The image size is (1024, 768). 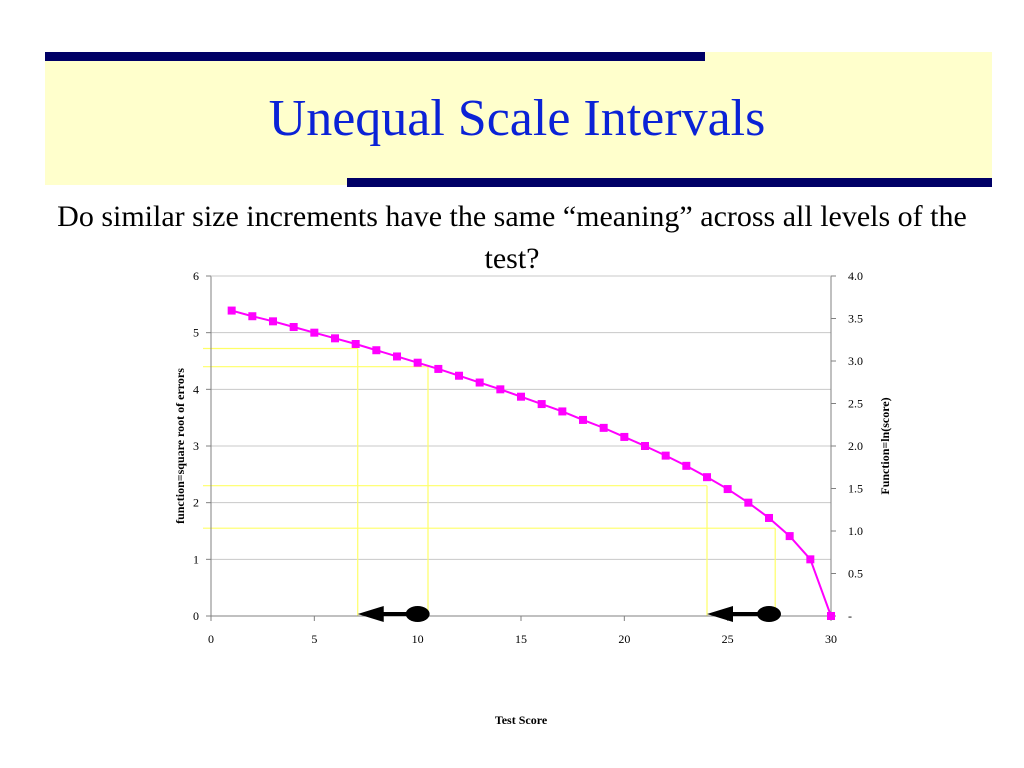 What do you see at coordinates (885, 445) in the screenshot?
I see `y2-axis-title: Function=ln(score)` at bounding box center [885, 445].